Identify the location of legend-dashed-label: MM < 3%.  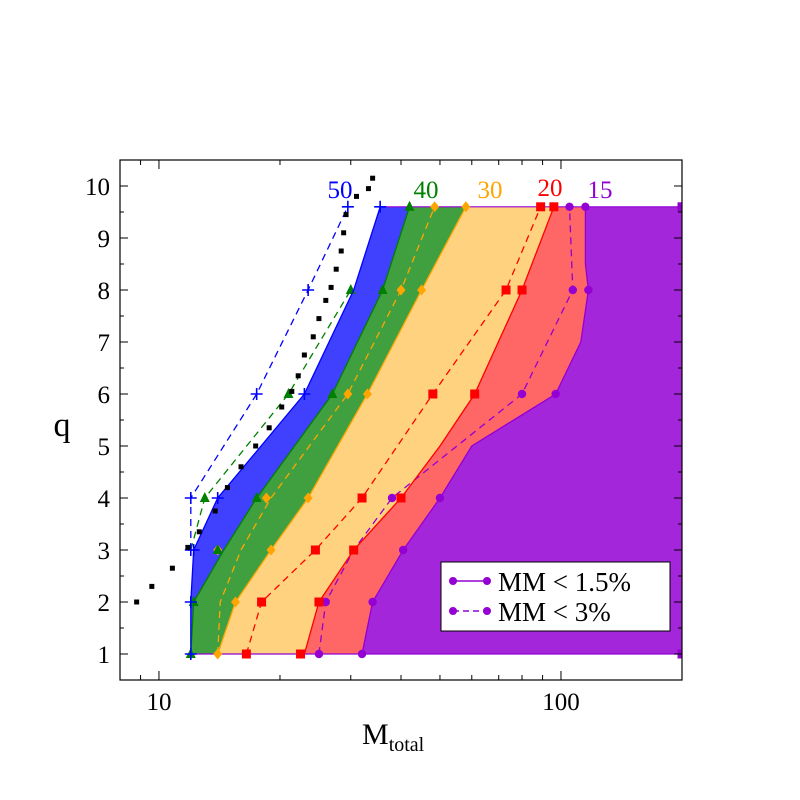
(554, 612).